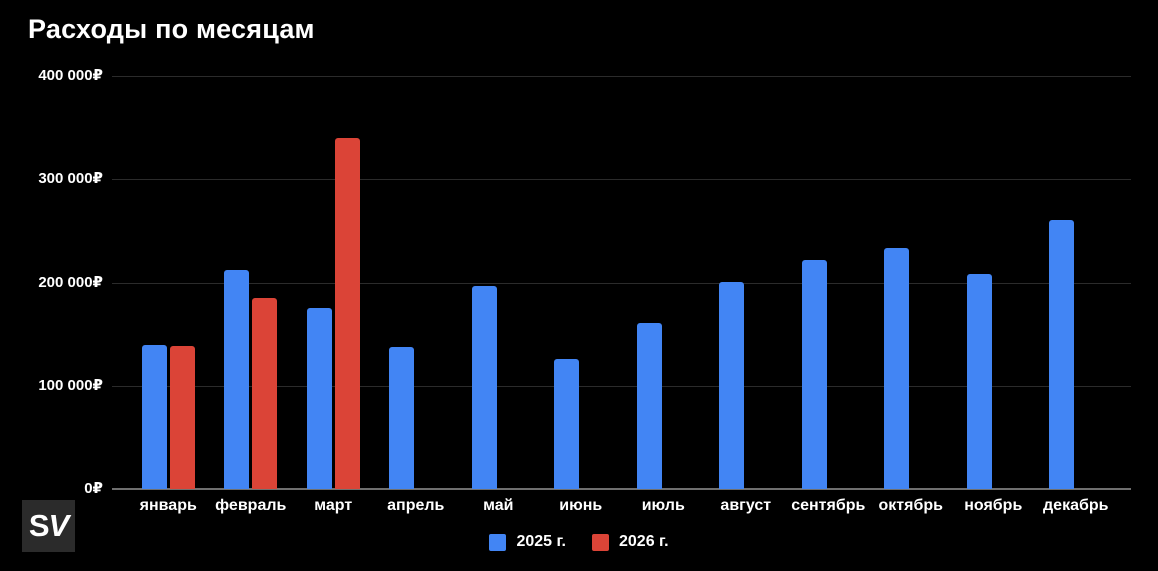  What do you see at coordinates (897, 368) in the screenshot?
I see `bar-2025-m10` at bounding box center [897, 368].